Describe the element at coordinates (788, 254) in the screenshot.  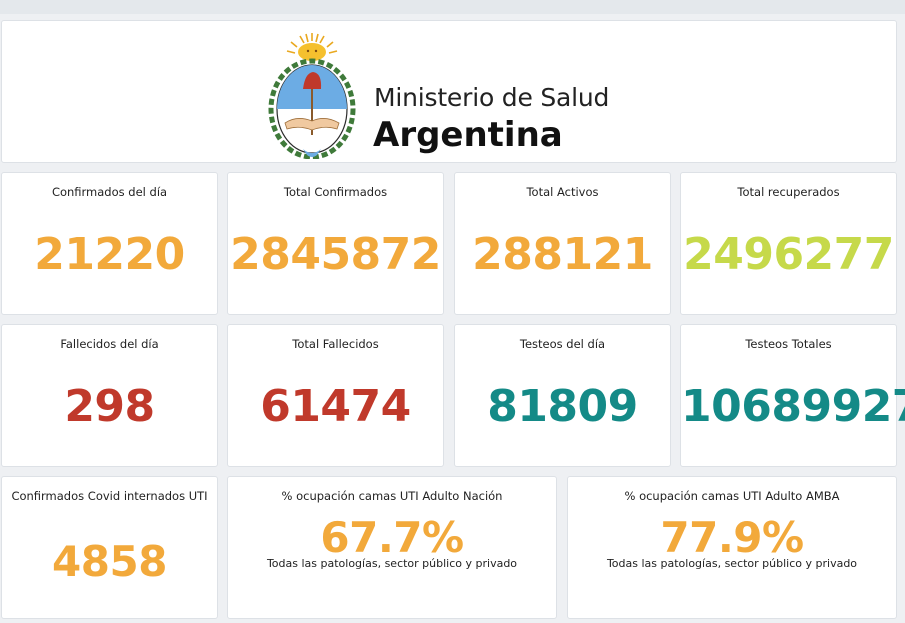
I see `stat-value: 2496277` at that location.